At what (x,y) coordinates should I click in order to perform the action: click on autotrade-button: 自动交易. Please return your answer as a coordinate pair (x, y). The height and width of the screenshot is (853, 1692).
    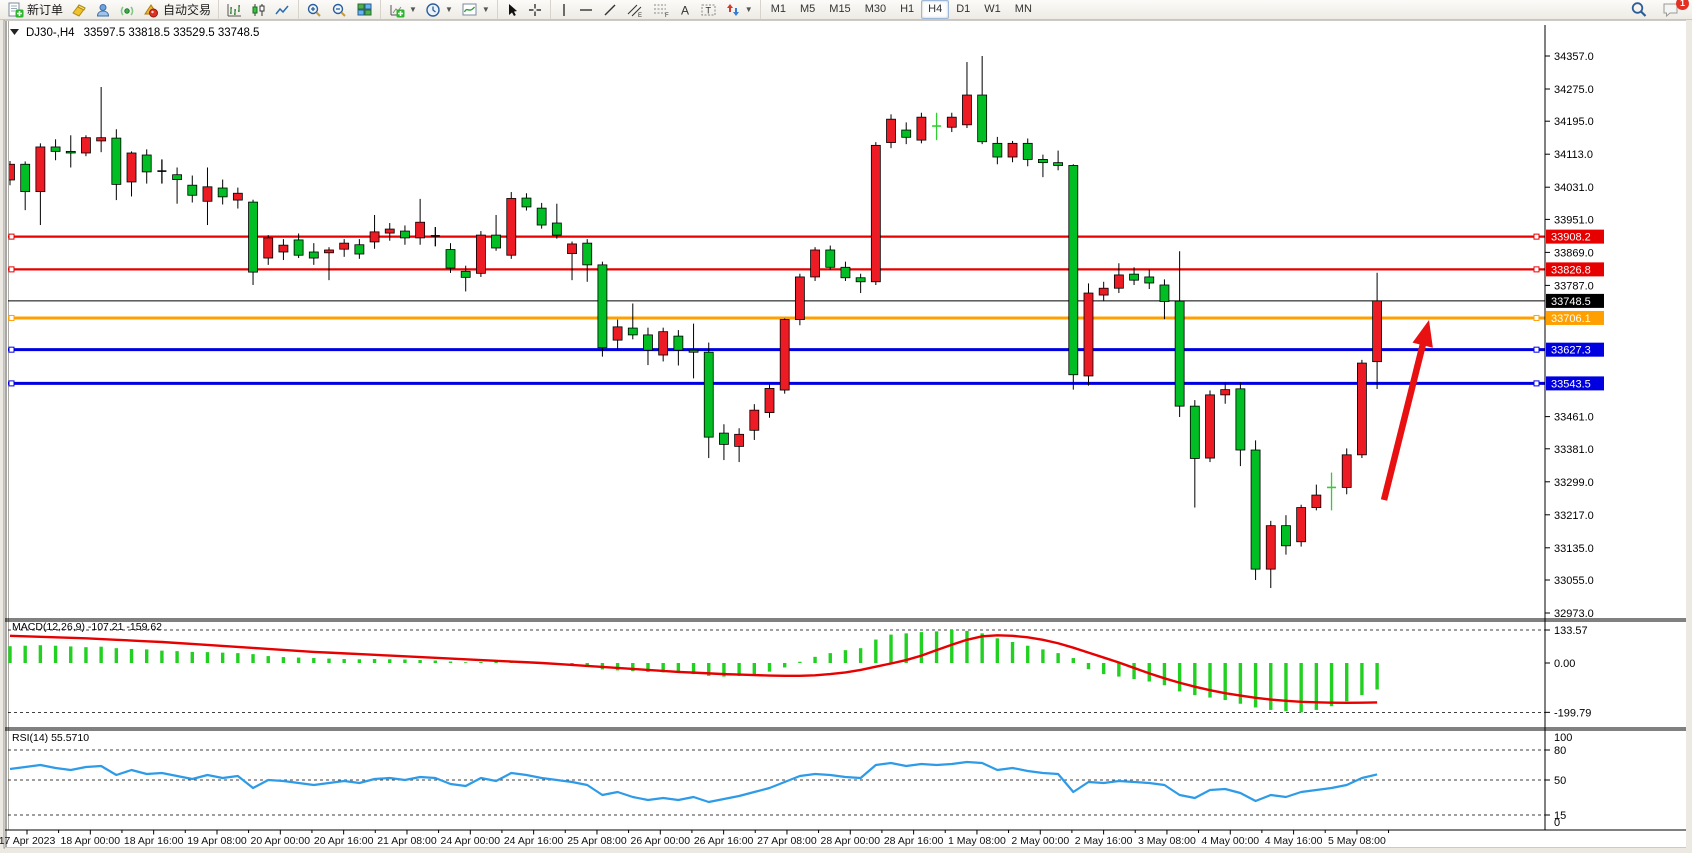
    Looking at the image, I should click on (177, 10).